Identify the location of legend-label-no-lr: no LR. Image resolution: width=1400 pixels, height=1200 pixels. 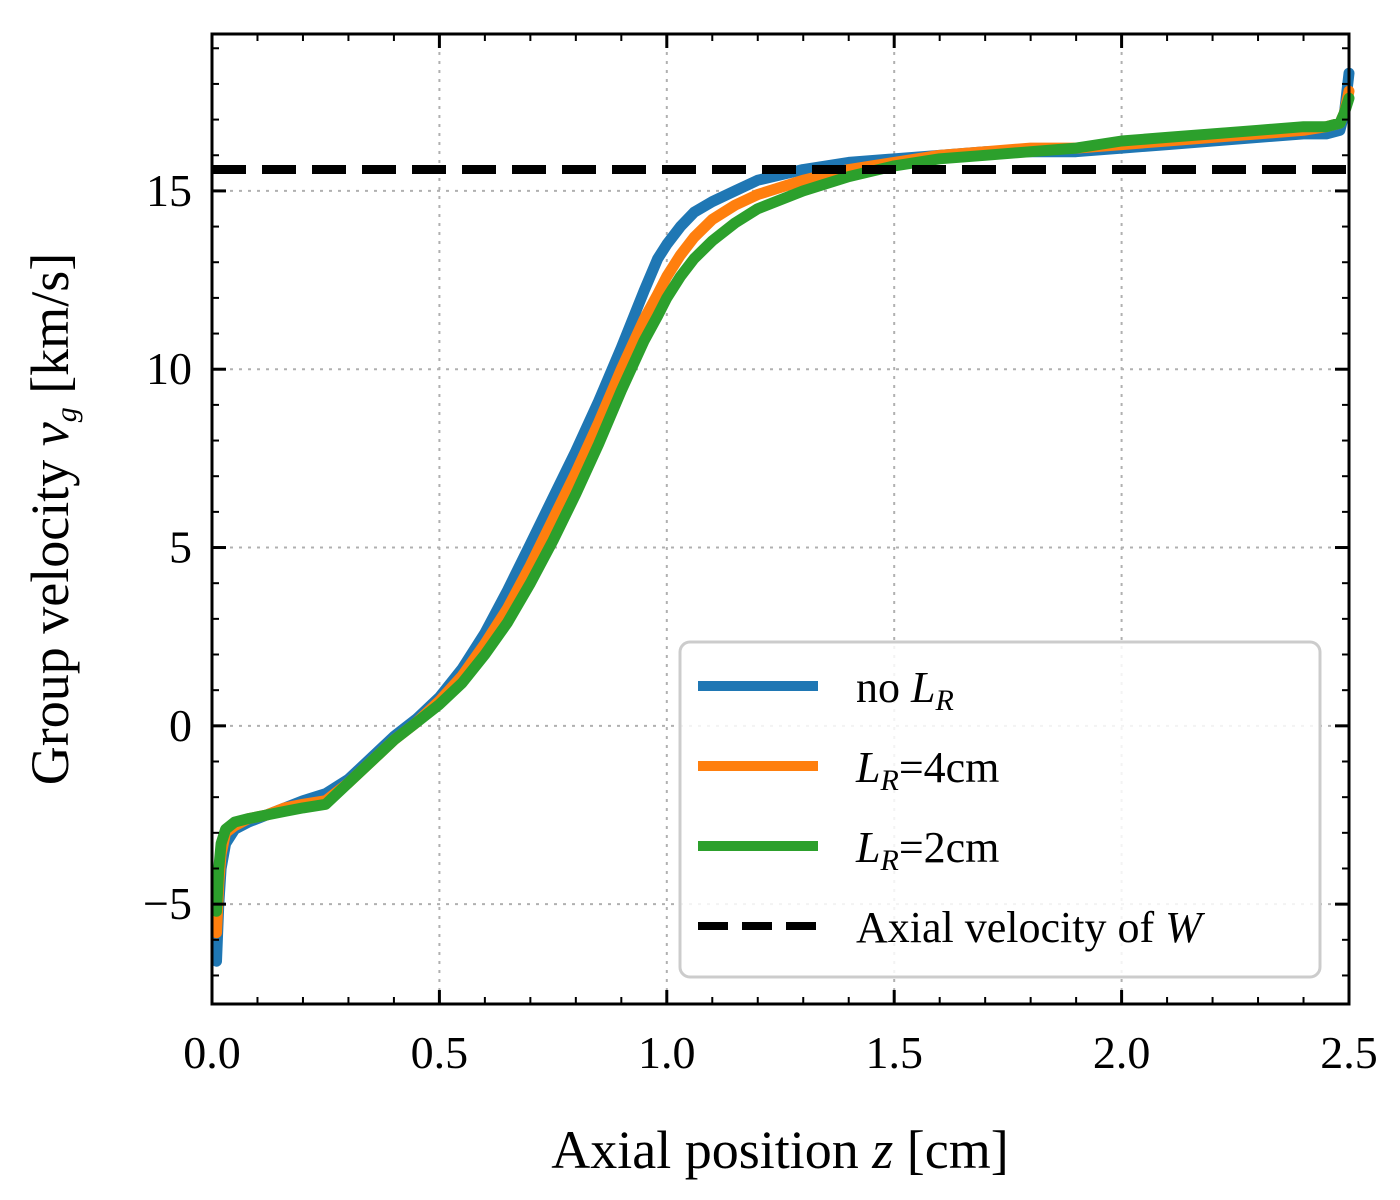
(905, 690).